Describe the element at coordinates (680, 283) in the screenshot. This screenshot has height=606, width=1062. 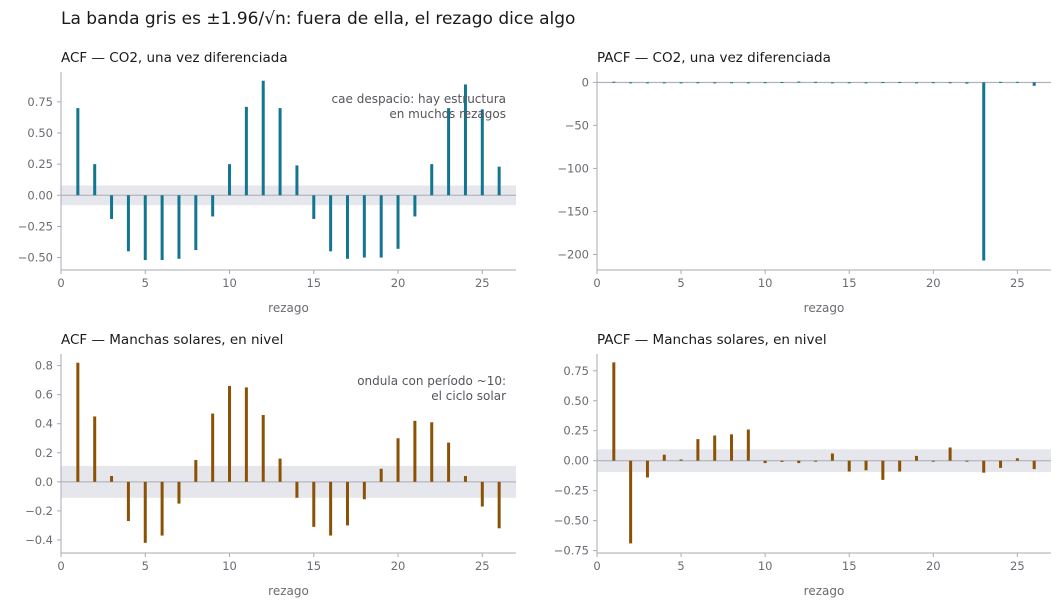
I see `pacf-co2-x-tick-label: 5` at that location.